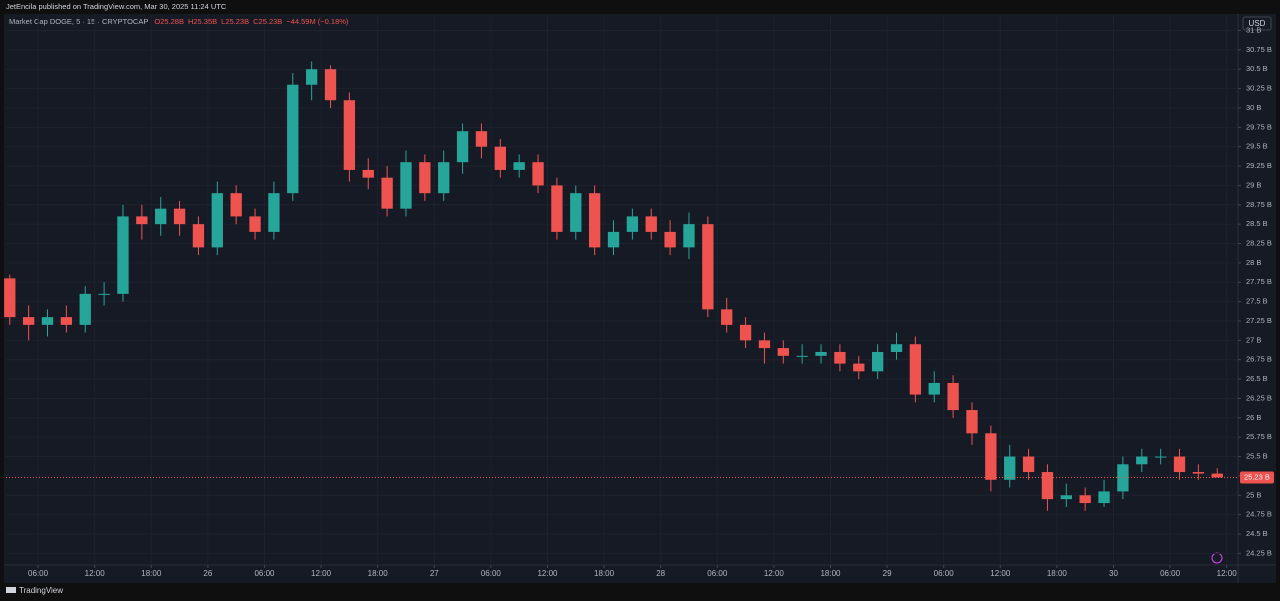 The image size is (1280, 601). What do you see at coordinates (1257, 533) in the screenshot?
I see `y-tick-label: 24.5 B` at bounding box center [1257, 533].